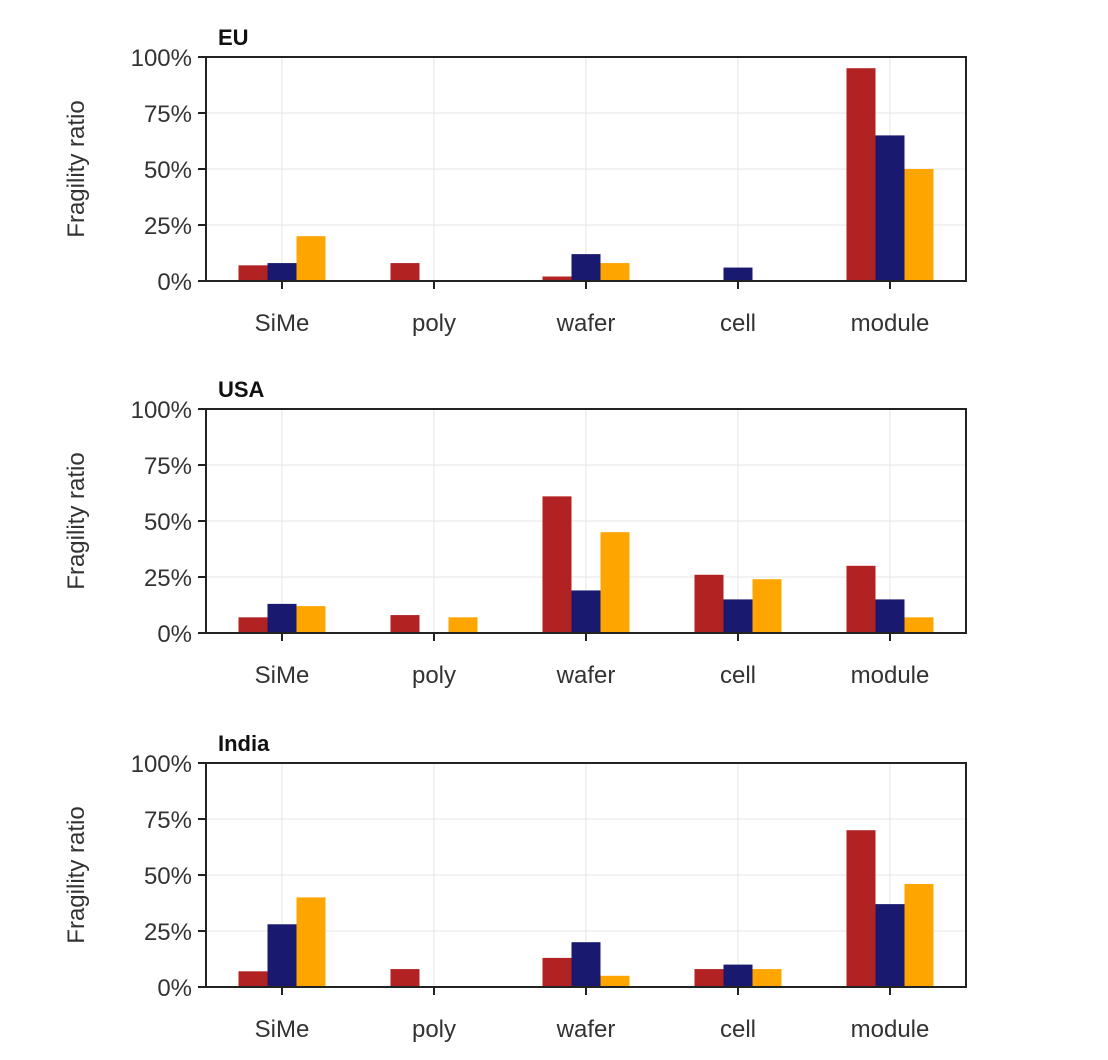  I want to click on panel-title: India, so click(244, 743).